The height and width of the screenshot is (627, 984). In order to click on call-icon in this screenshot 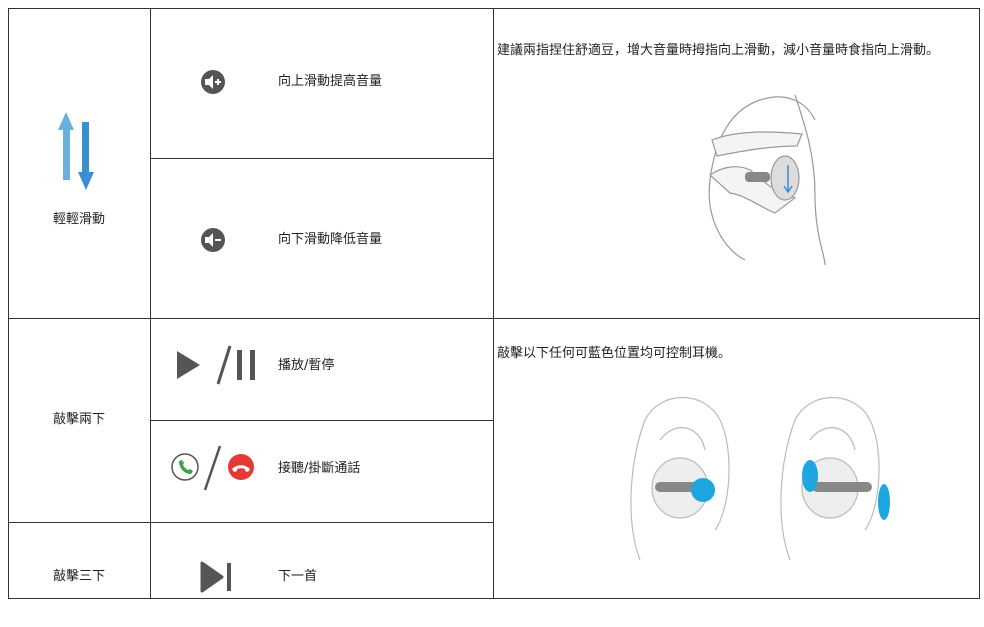, I will do `click(212, 468)`.